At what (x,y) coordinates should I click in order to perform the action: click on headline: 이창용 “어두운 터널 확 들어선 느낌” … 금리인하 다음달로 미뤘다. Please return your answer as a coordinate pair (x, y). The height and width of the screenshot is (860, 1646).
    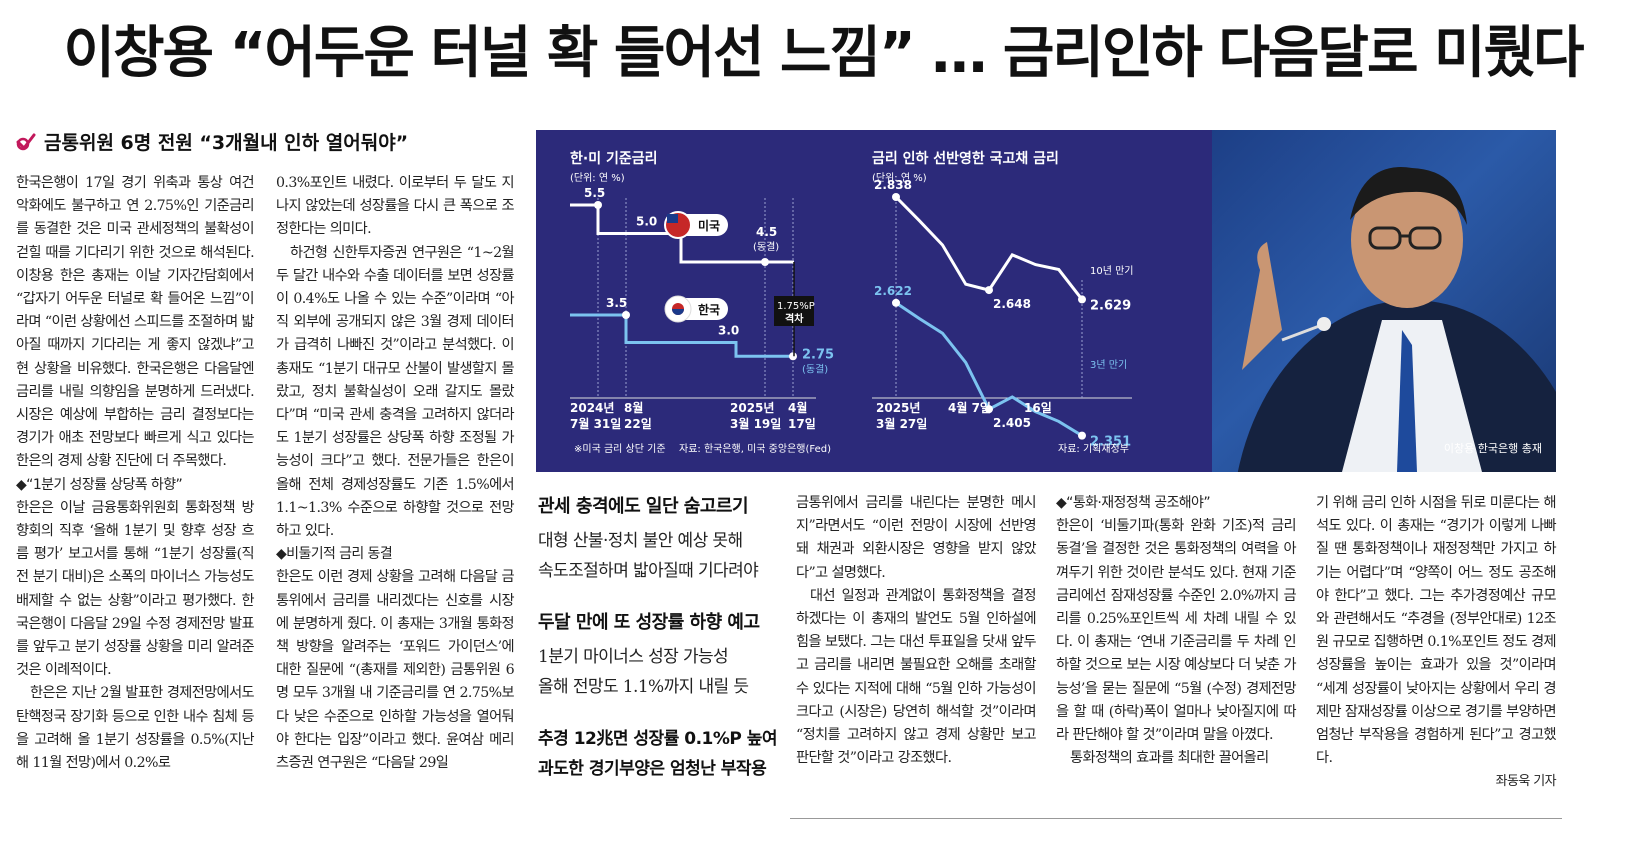
    Looking at the image, I should click on (823, 53).